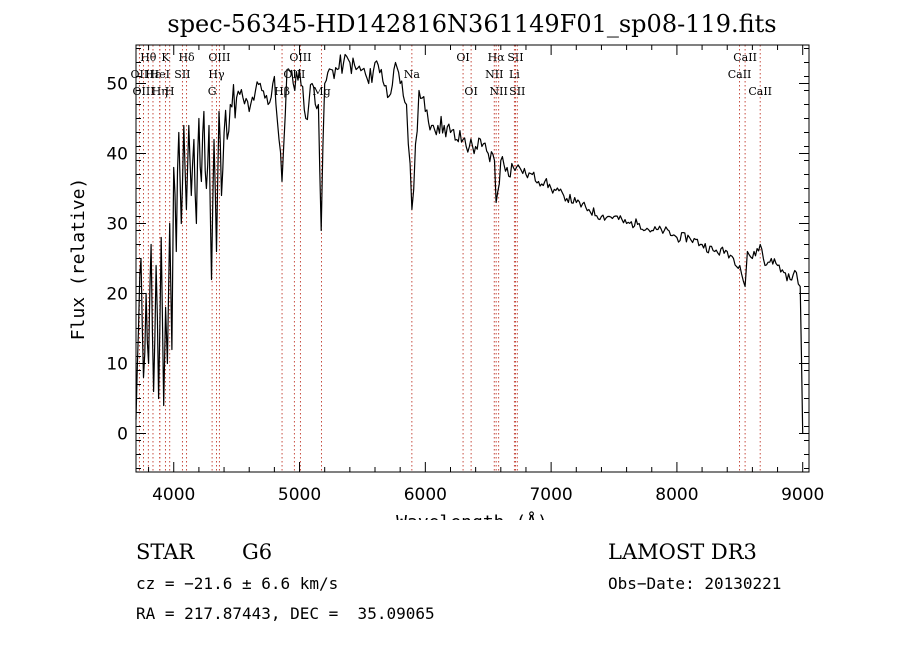  What do you see at coordinates (173, 495) in the screenshot?
I see `x-tick-label: 4000` at bounding box center [173, 495].